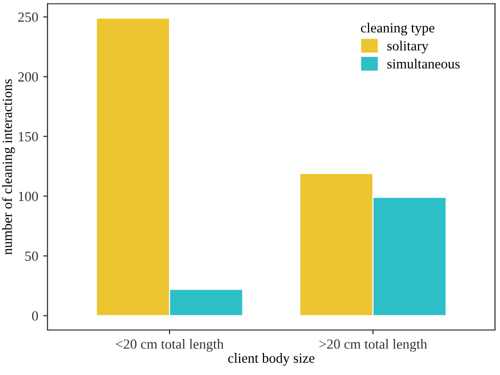 The height and width of the screenshot is (375, 500). Describe the element at coordinates (8, 167) in the screenshot. I see `y-axis-title: number of cleaning interactions` at that location.